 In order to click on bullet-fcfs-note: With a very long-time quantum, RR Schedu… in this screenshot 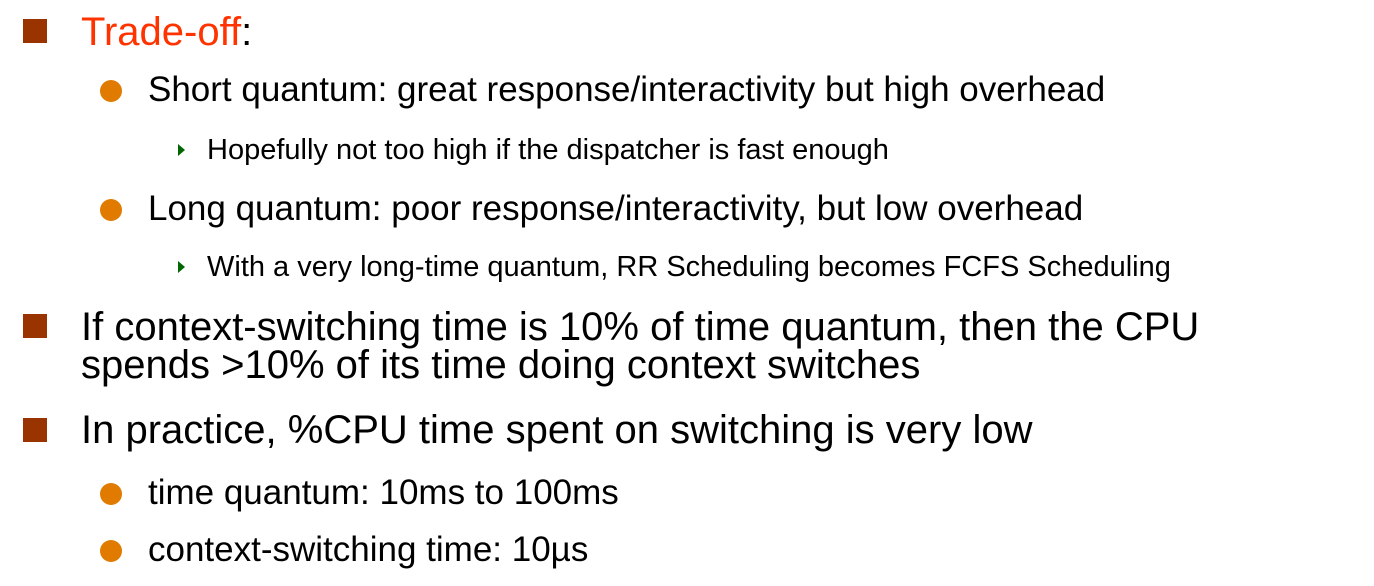, I will do `click(689, 267)`.